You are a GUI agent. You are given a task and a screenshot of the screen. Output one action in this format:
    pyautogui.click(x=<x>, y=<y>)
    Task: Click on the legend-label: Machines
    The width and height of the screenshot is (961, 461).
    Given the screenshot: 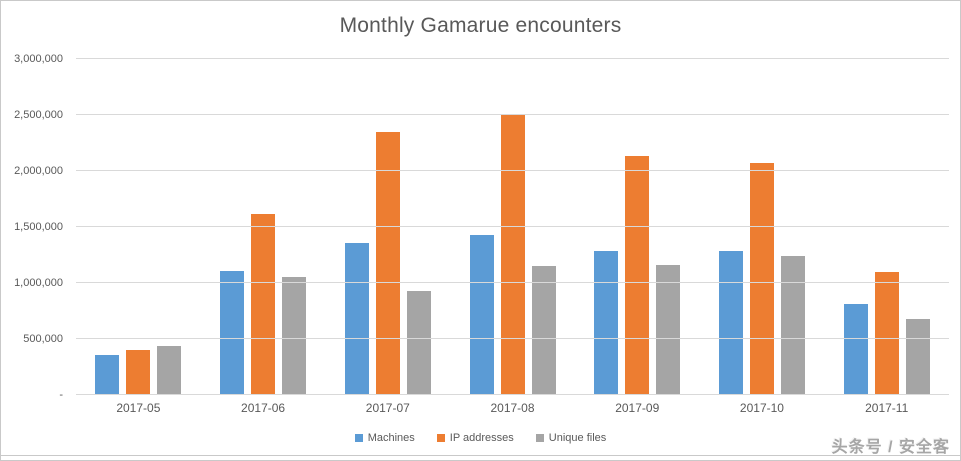 What is the action you would take?
    pyautogui.click(x=391, y=438)
    